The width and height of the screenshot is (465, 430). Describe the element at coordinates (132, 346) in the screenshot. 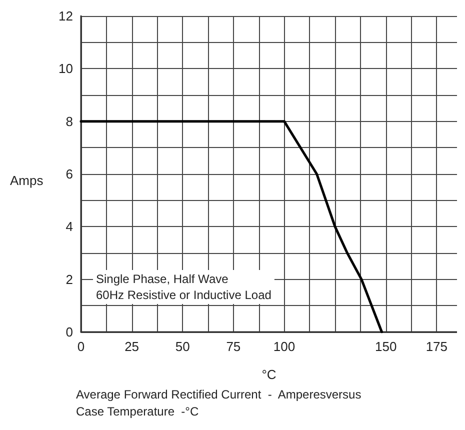

I see `x-tick-label: 25` at that location.